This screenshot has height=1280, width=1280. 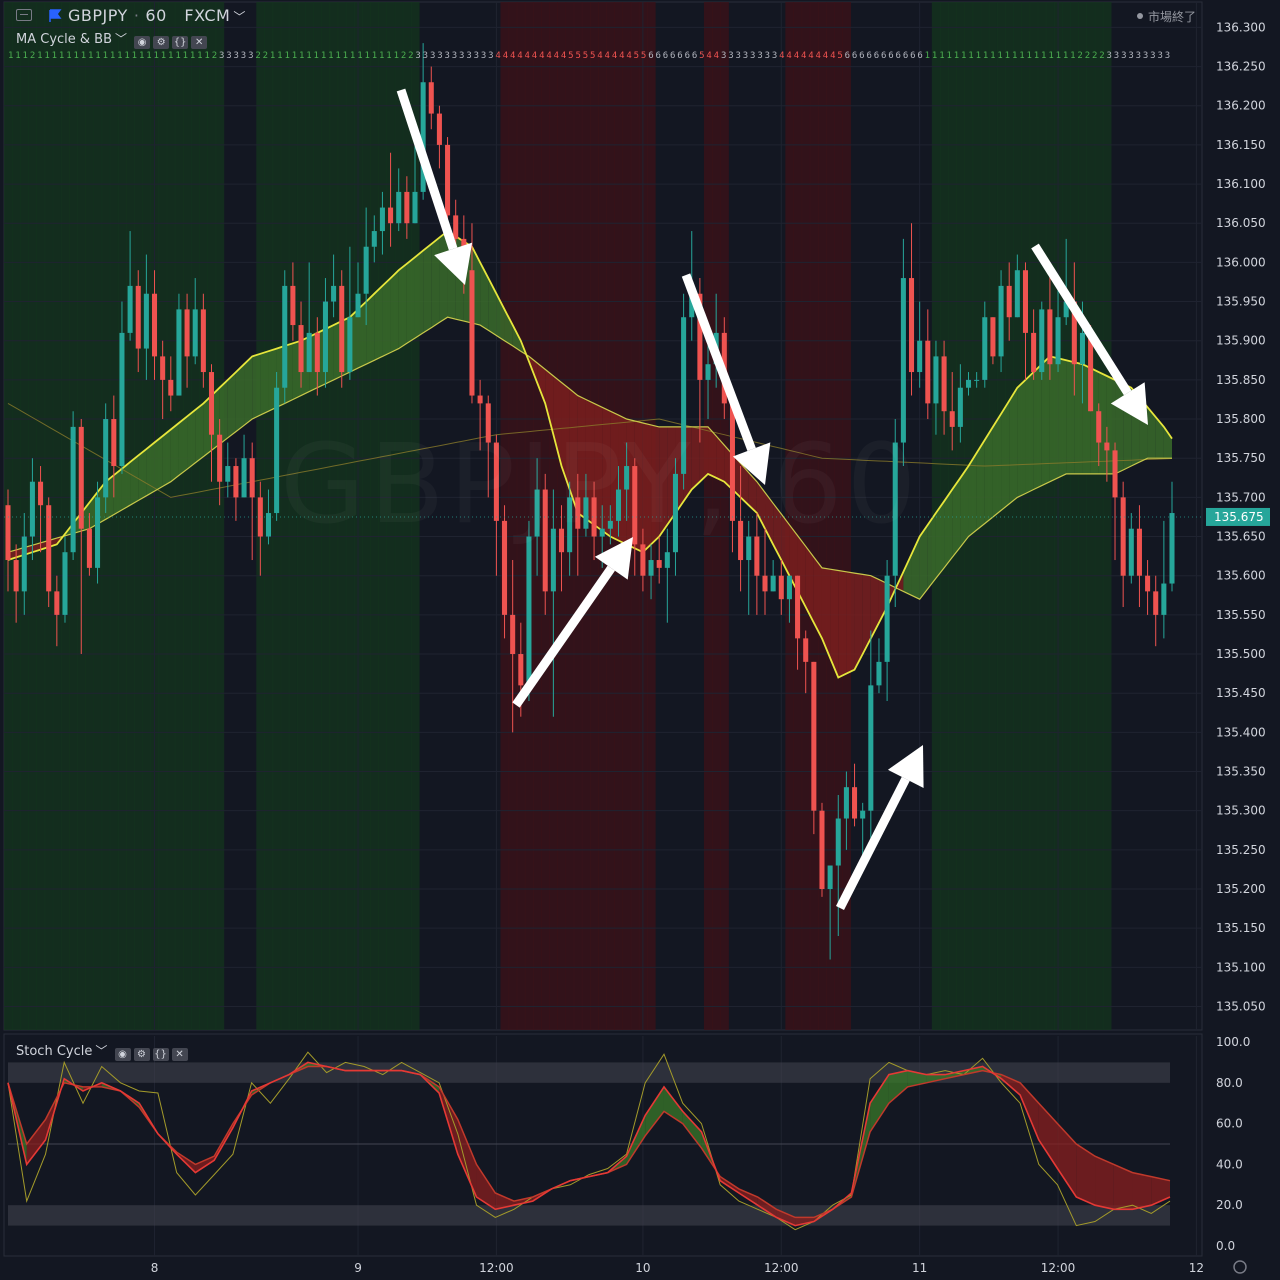 I want to click on symbol-header: GBPJPY · 60 FXCM ﹀, so click(x=157, y=15).